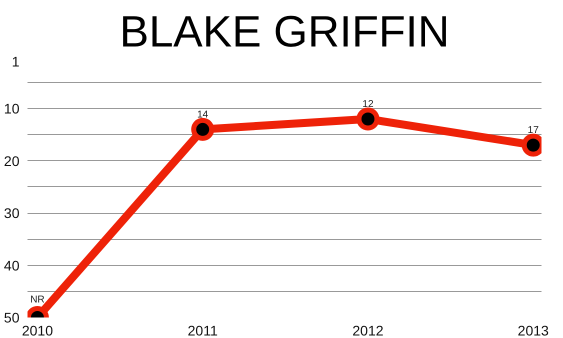  What do you see at coordinates (12, 318) in the screenshot?
I see `y-tick-label: 50` at bounding box center [12, 318].